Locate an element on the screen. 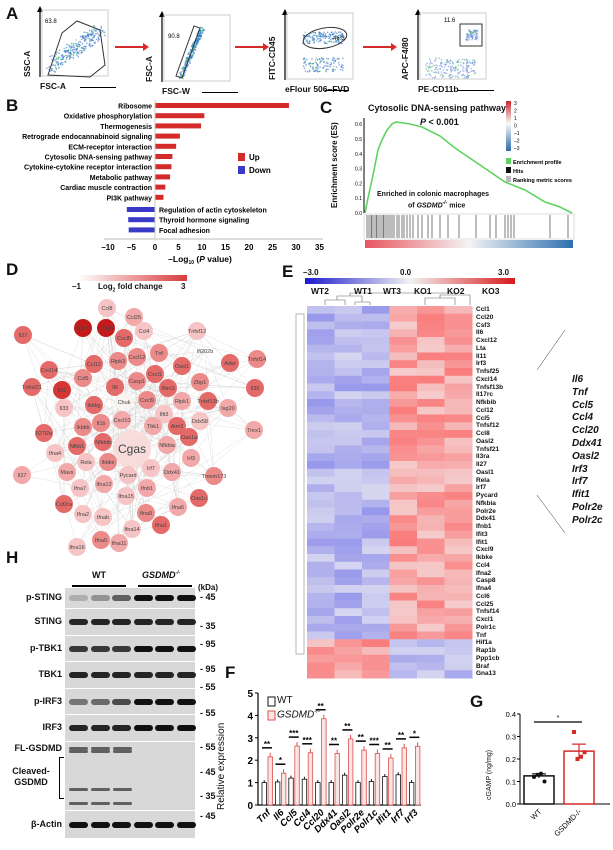 This screenshot has width=613, height=850. colorbar-tick: –3 is located at coordinates (517, 149).